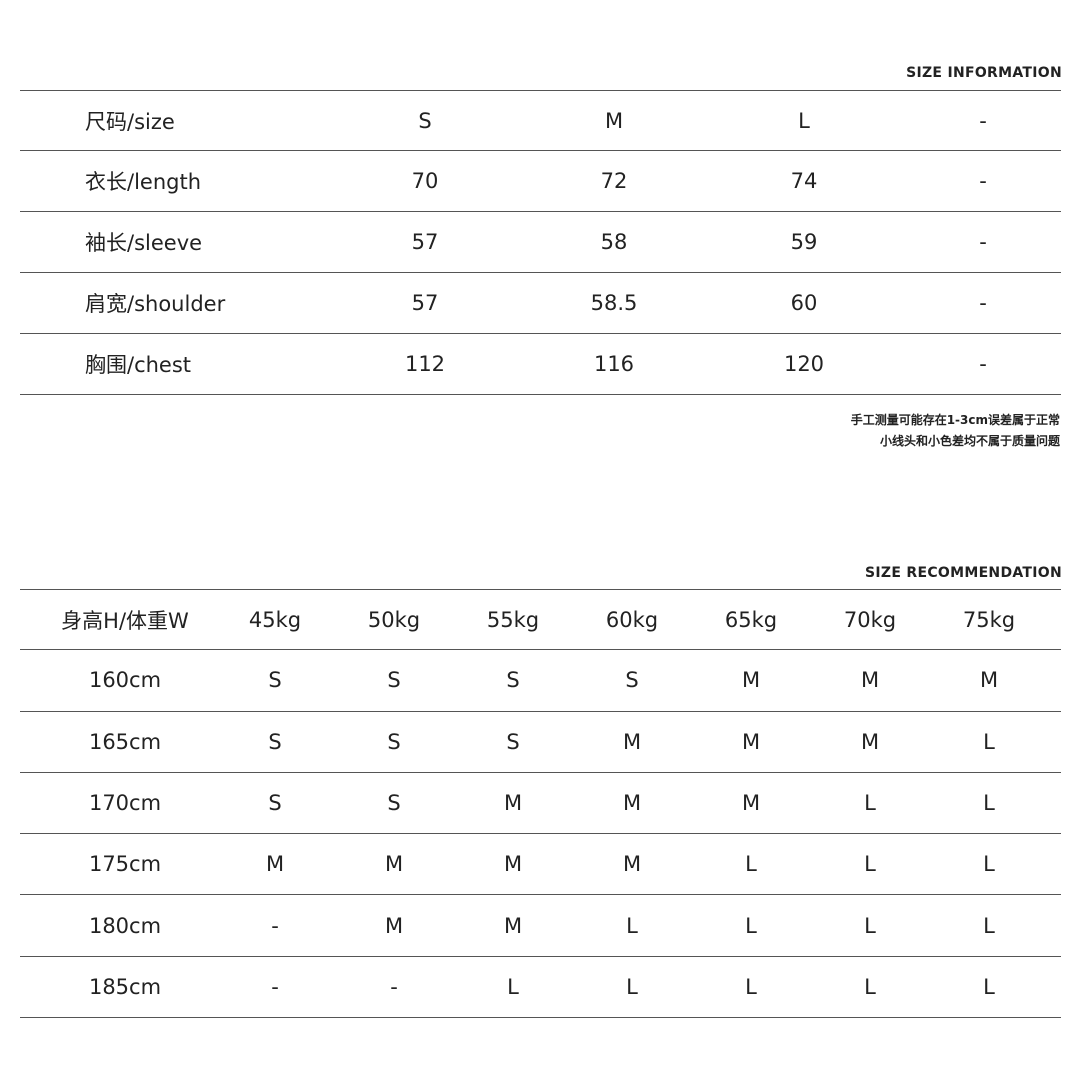 This screenshot has height=1074, width=1080. Describe the element at coordinates (614, 364) in the screenshot. I see `table-cell: 116` at that location.